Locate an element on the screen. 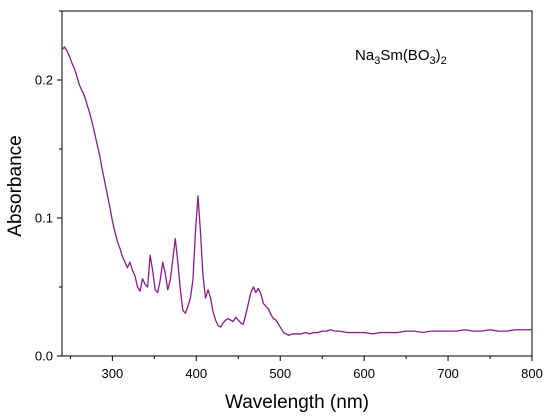  x-tick-label: 600 is located at coordinates (364, 373).